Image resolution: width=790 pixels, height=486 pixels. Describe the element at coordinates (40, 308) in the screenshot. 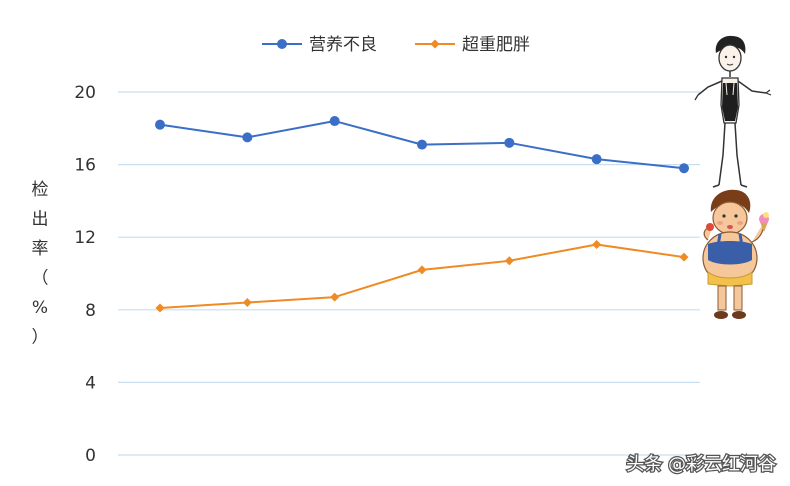

I see `y-axis-label-char: %` at that location.